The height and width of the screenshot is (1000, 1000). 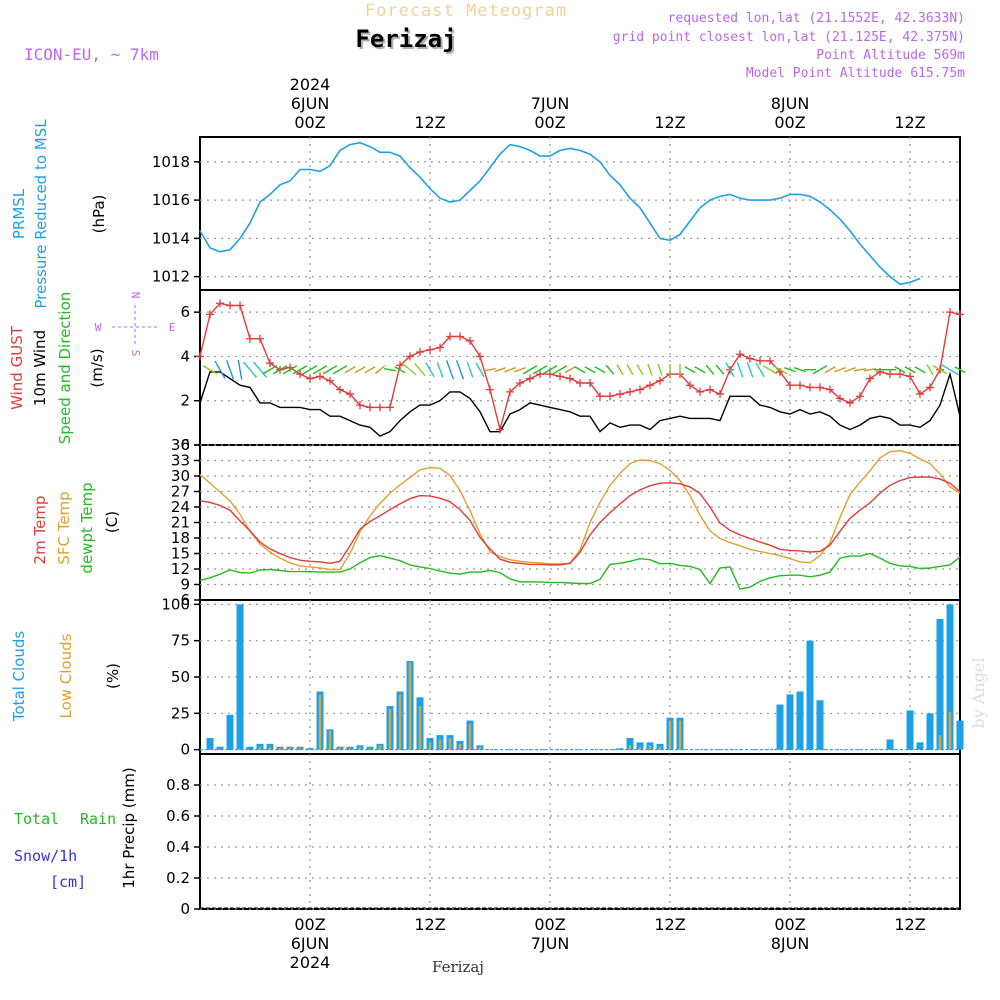 I want to click on precip-cm-label: [cm], so click(x=68, y=882).